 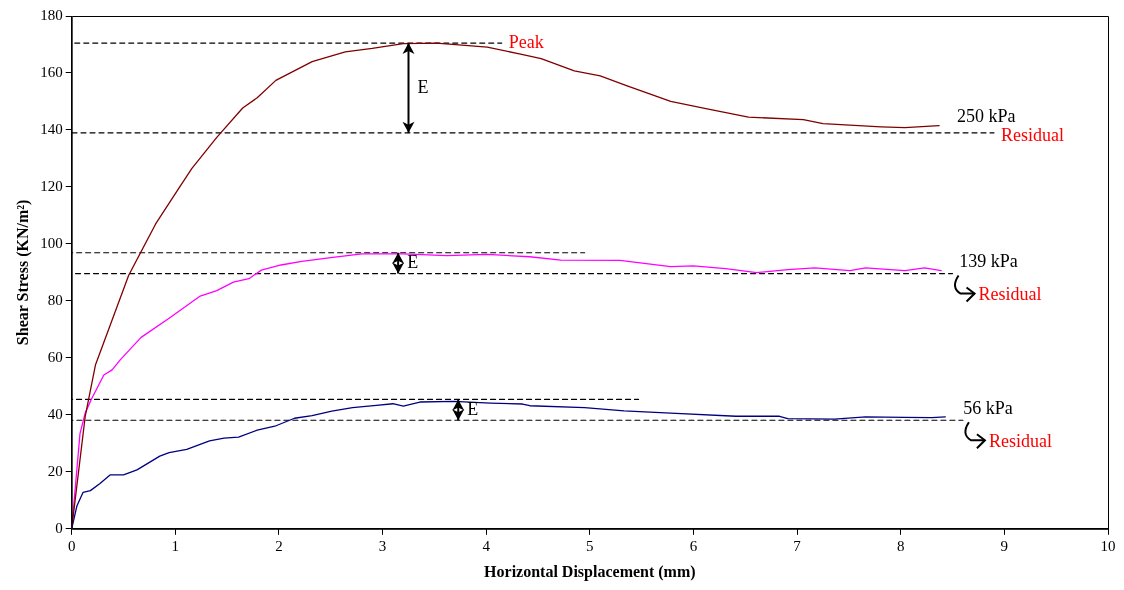 What do you see at coordinates (382, 545) in the screenshot?
I see `x-tick-label: 3` at bounding box center [382, 545].